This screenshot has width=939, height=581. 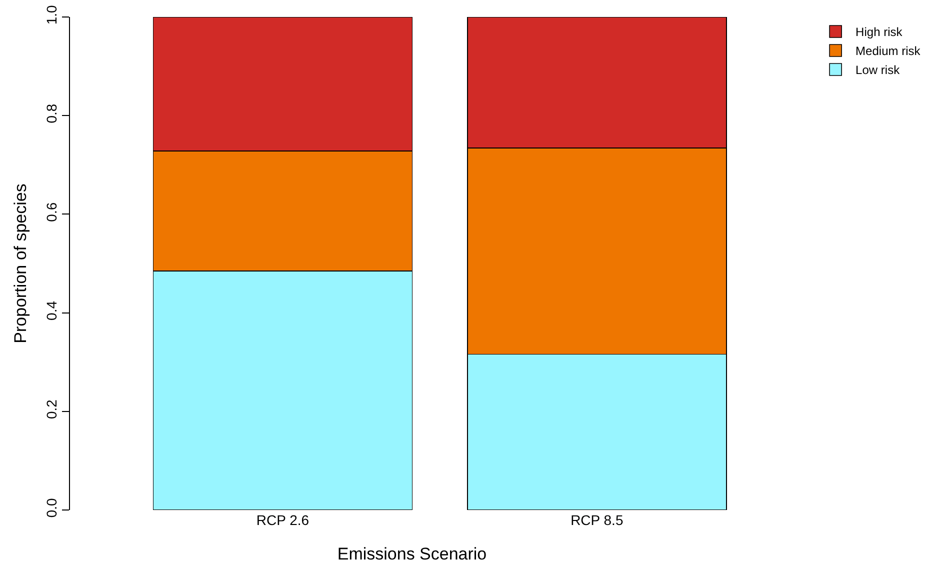 What do you see at coordinates (51, 310) in the screenshot?
I see `y-tick-label: 0.4` at bounding box center [51, 310].